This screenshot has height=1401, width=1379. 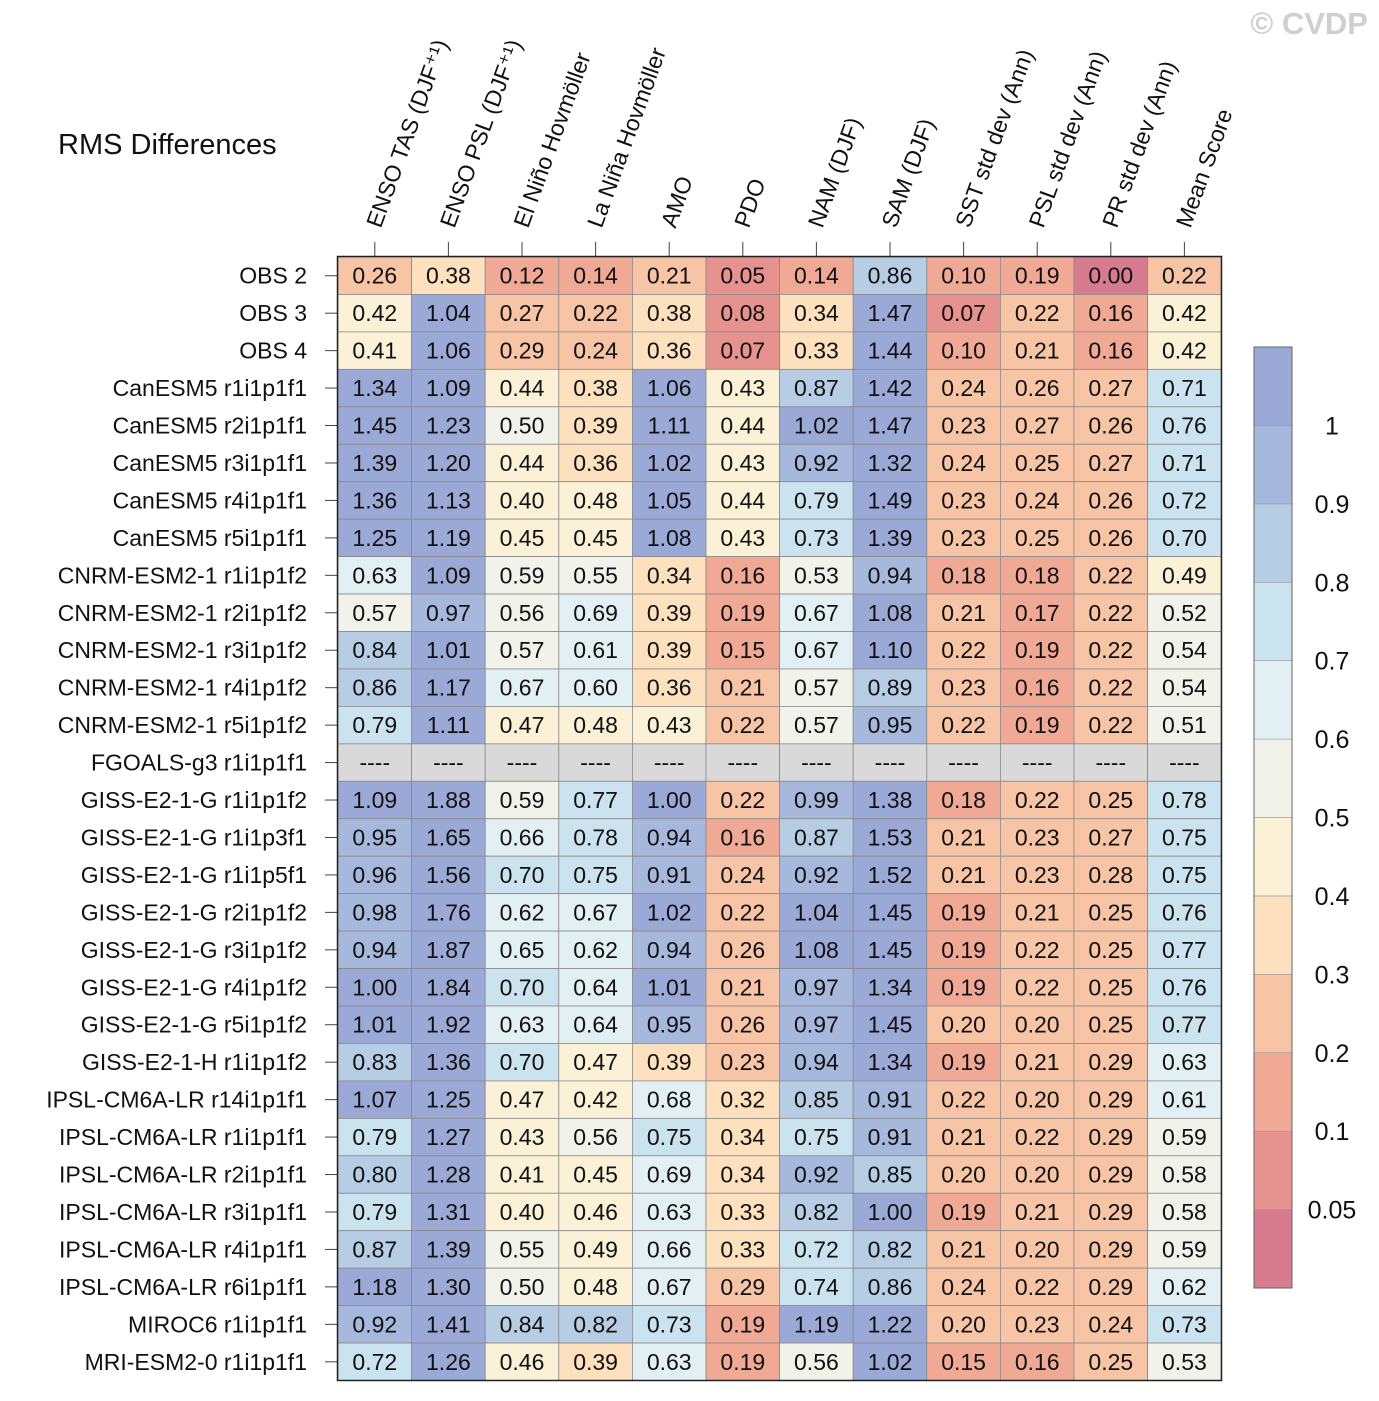 I want to click on heatmap-cell-r6-c11, so click(x=1184, y=500).